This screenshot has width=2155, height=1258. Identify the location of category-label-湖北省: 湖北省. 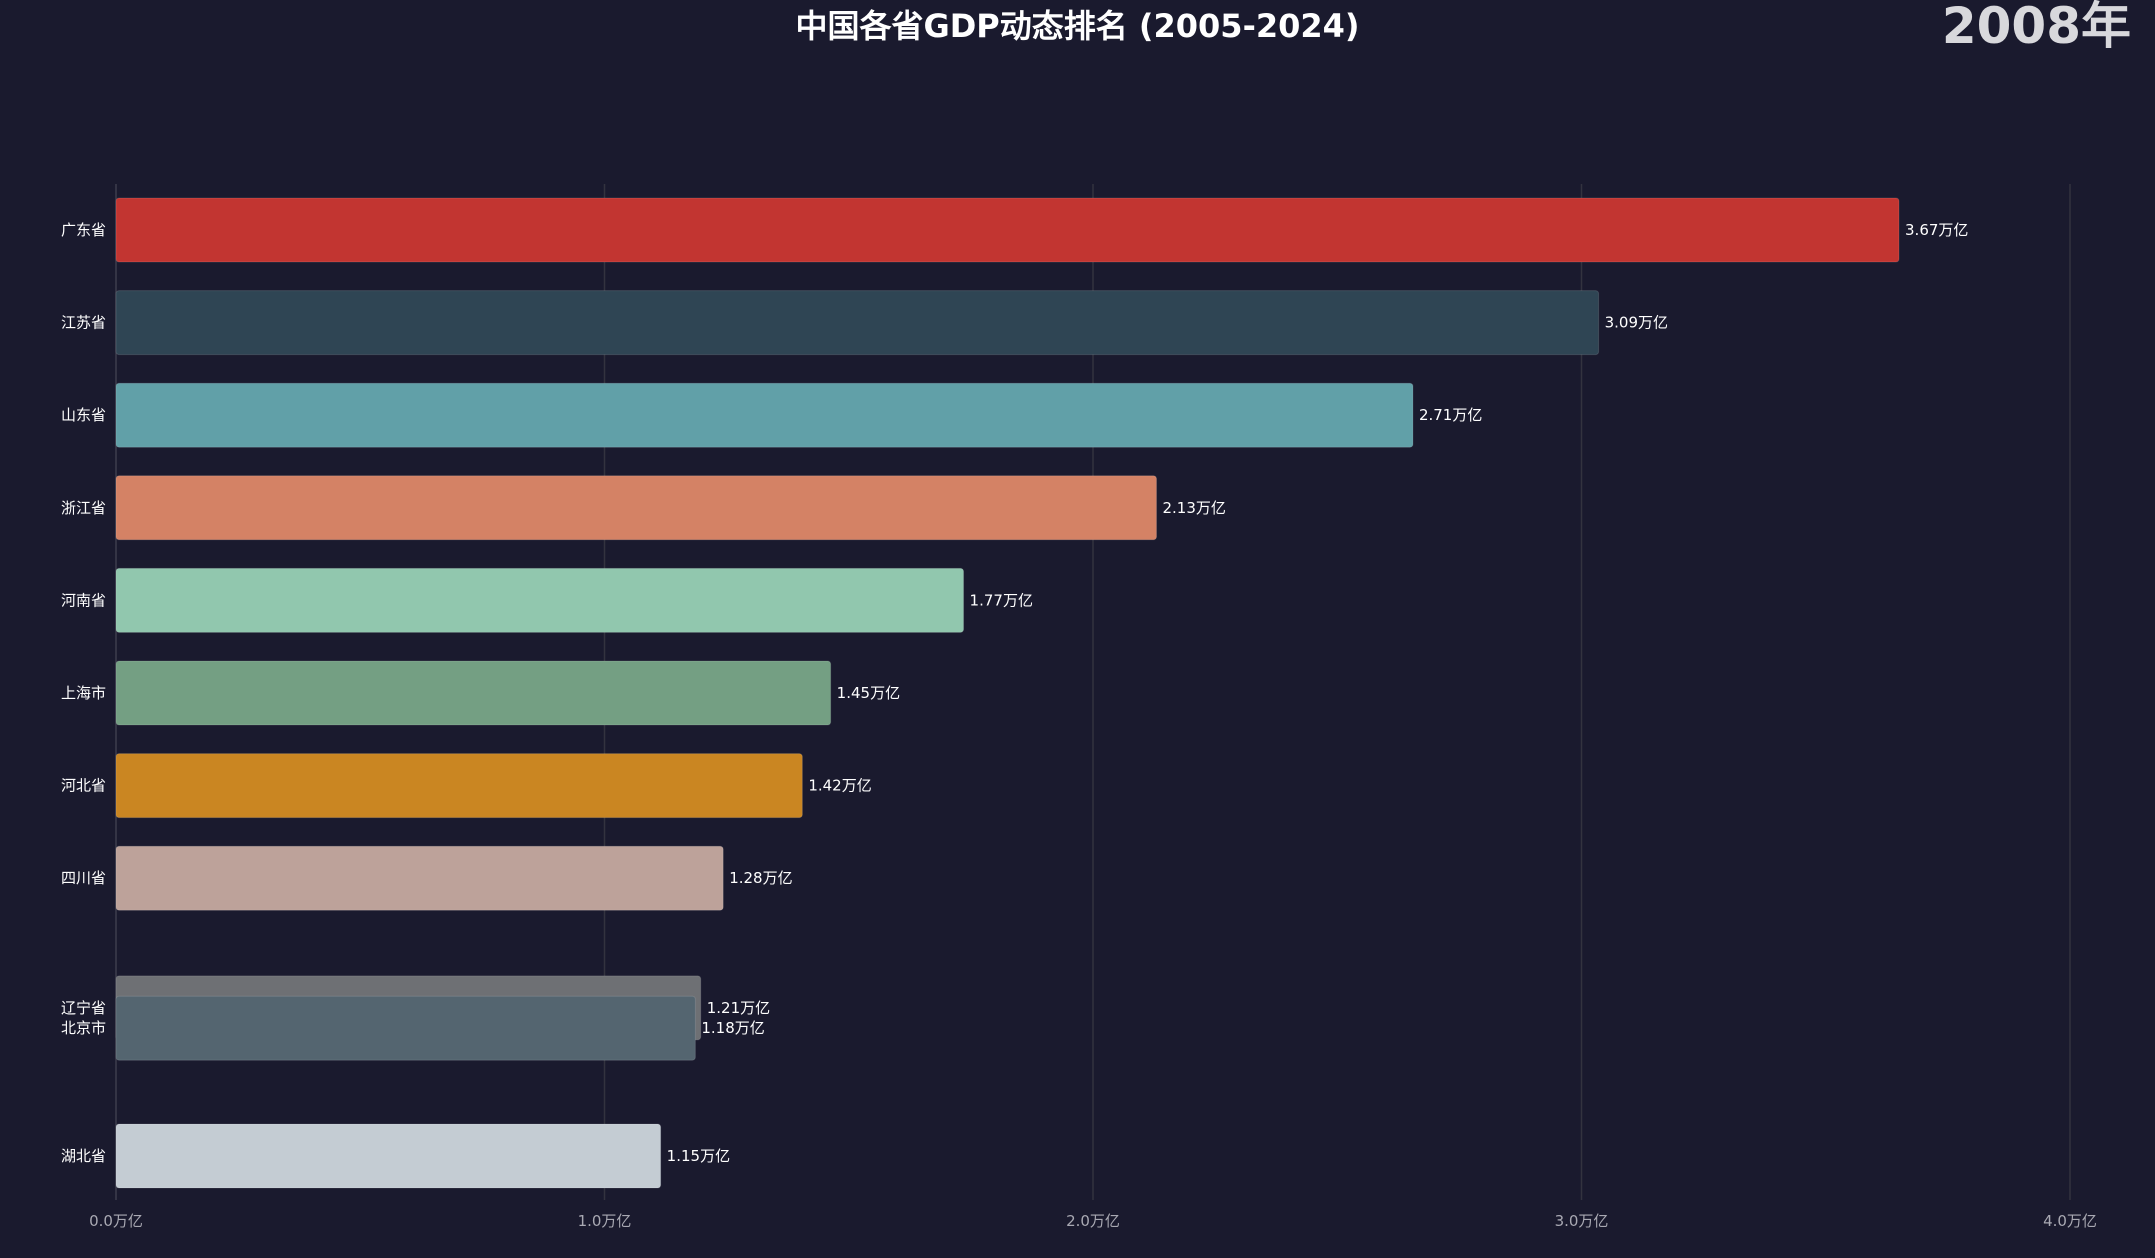
(83, 1156).